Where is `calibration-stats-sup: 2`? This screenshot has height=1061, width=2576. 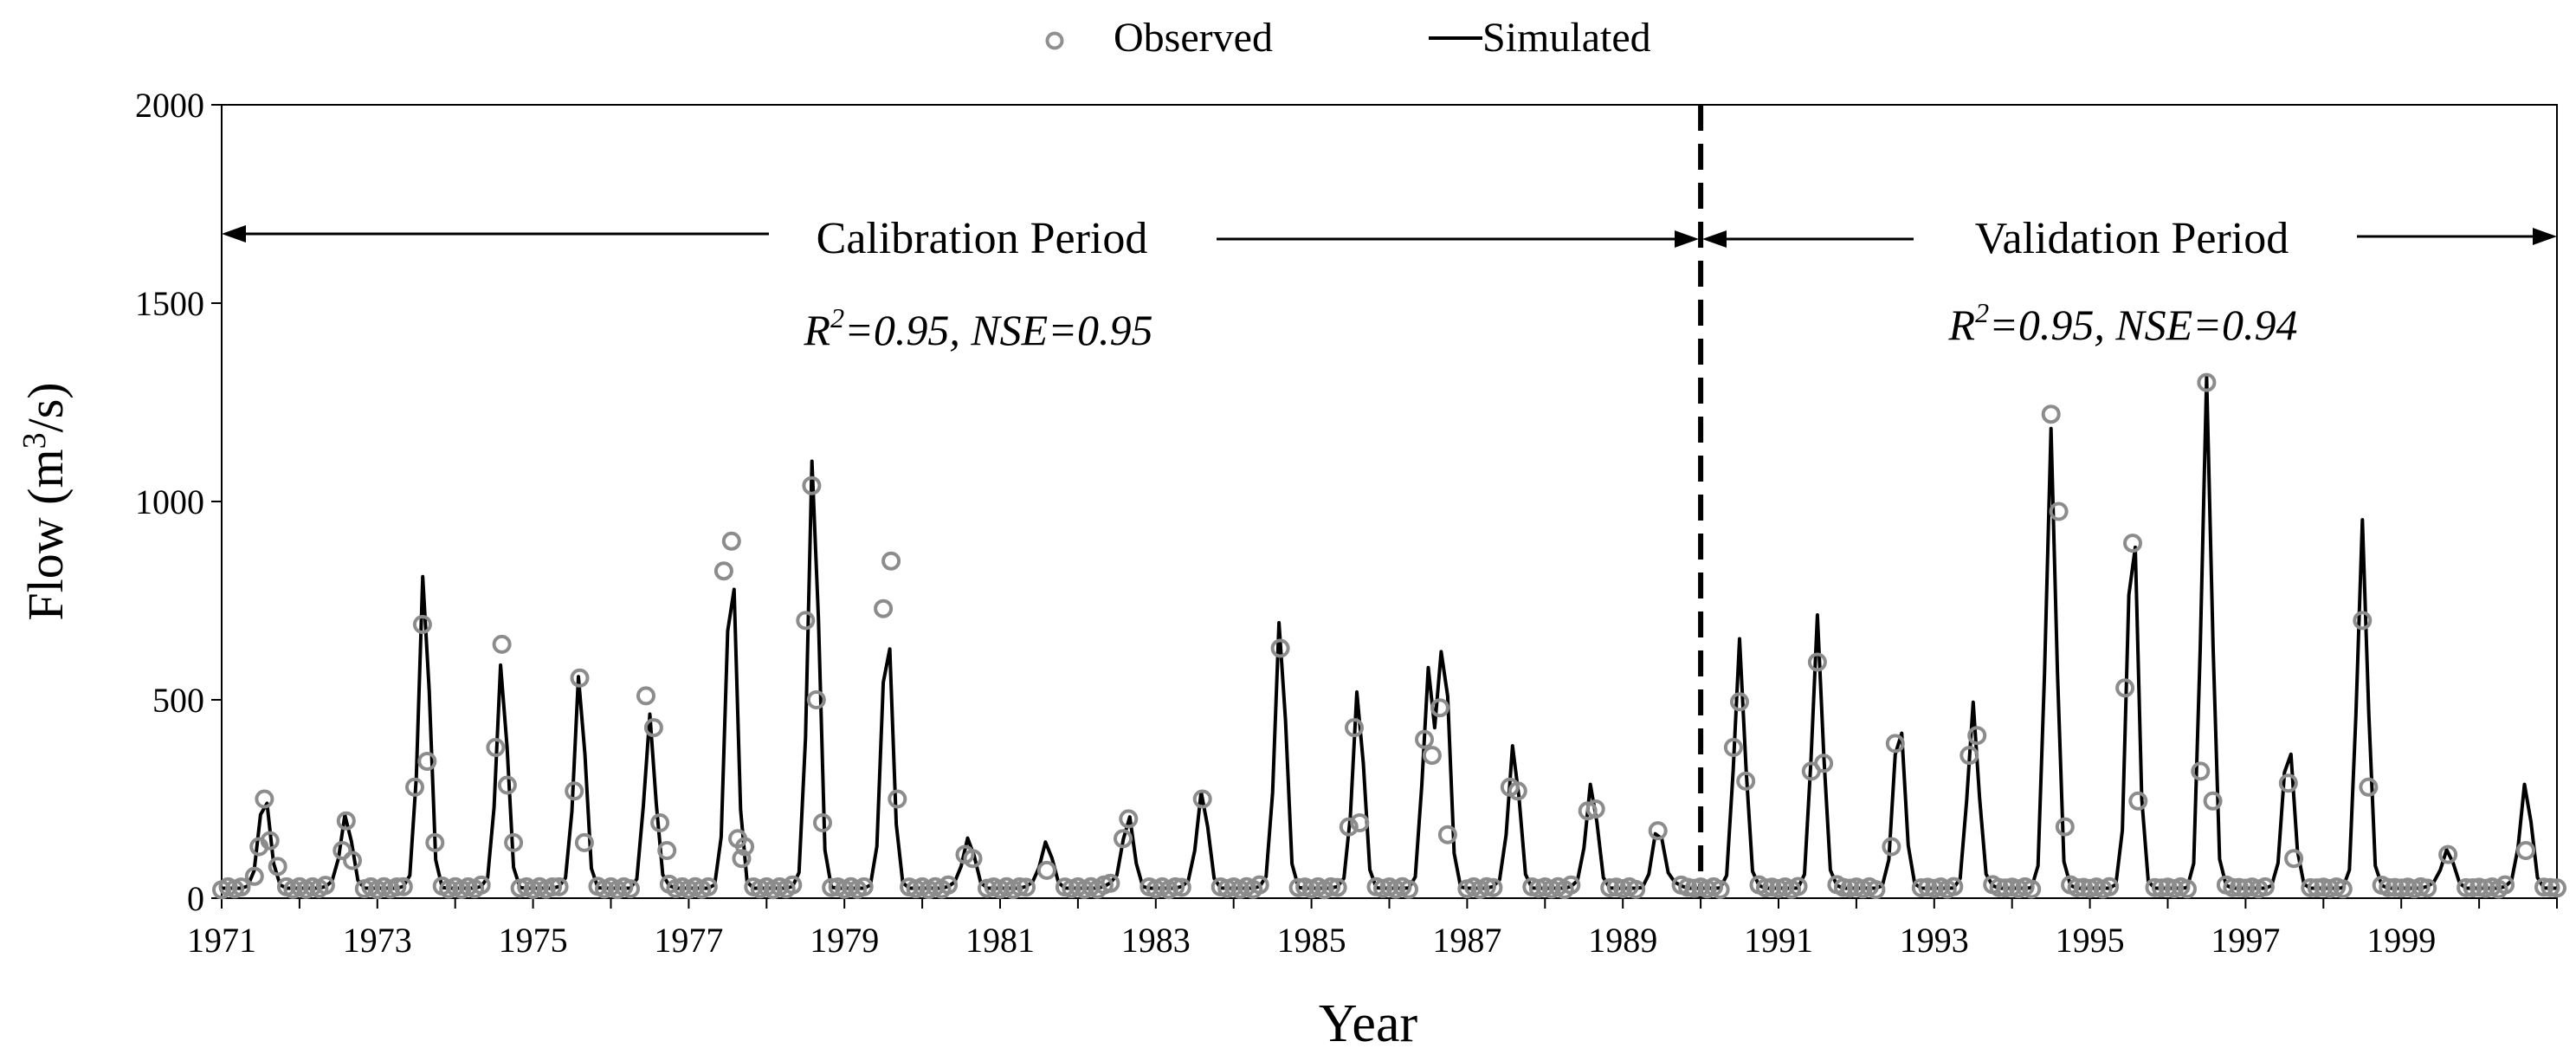
calibration-stats-sup: 2 is located at coordinates (837, 317).